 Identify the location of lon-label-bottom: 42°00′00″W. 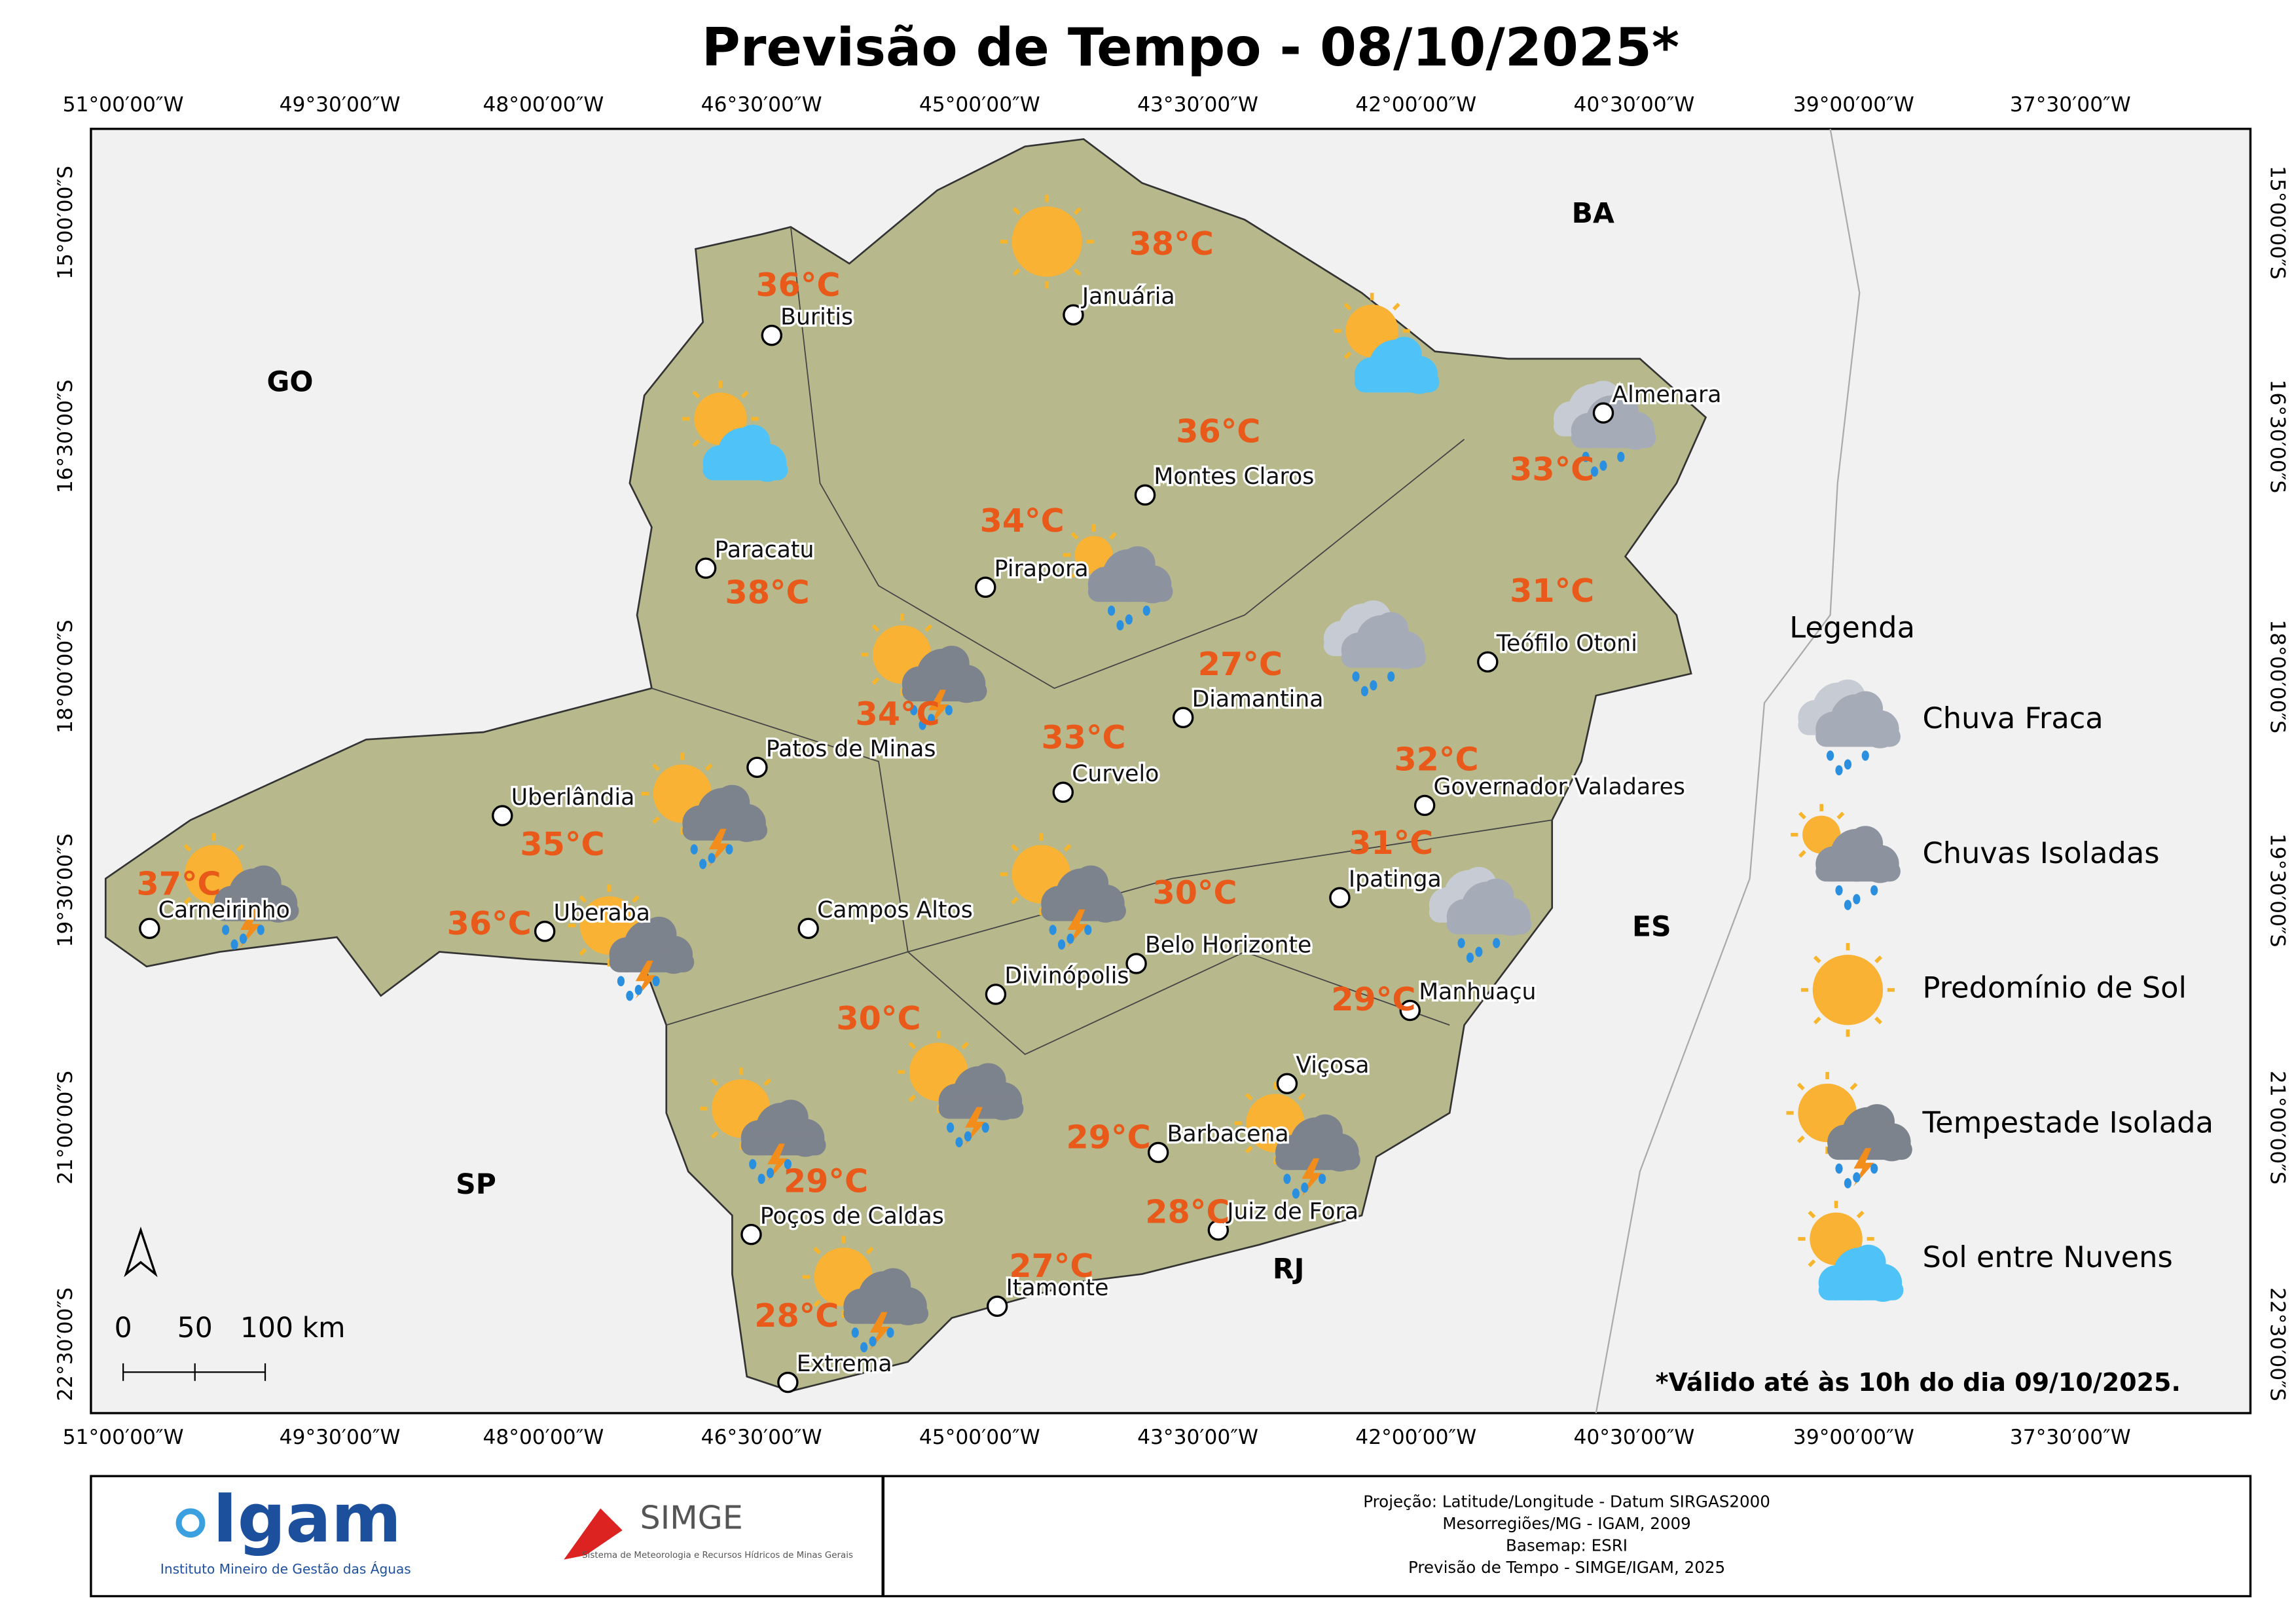
(1415, 1437).